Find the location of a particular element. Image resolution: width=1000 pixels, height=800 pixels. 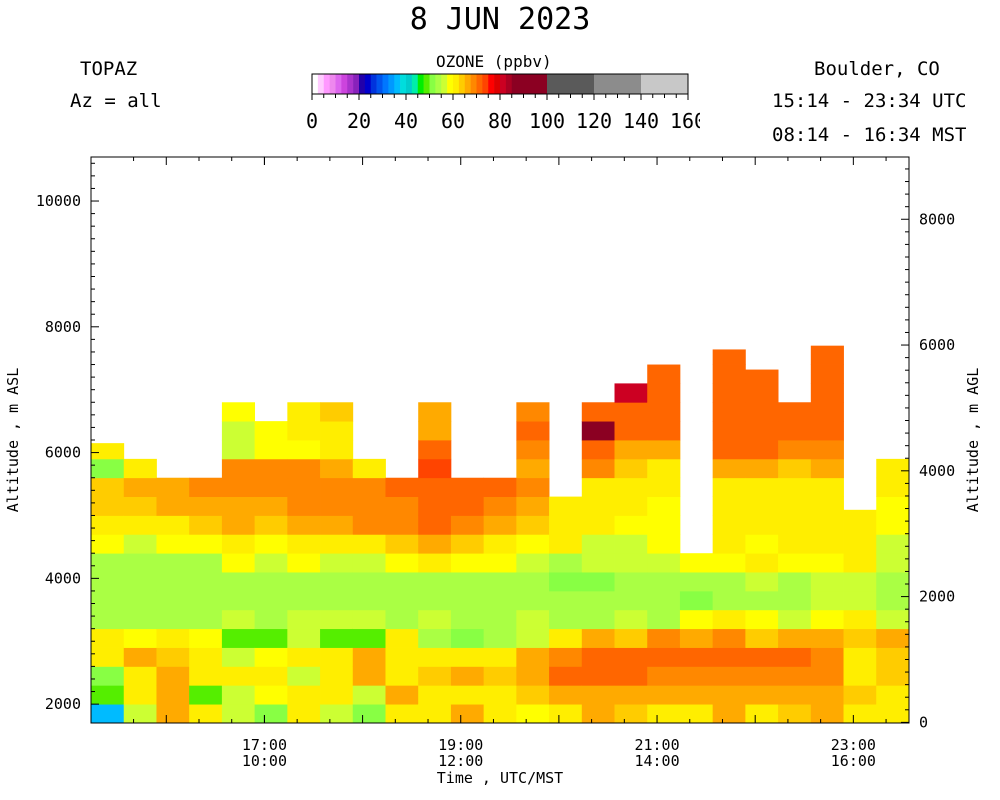

y-left-tick-label: 8000 is located at coordinates (63, 327).